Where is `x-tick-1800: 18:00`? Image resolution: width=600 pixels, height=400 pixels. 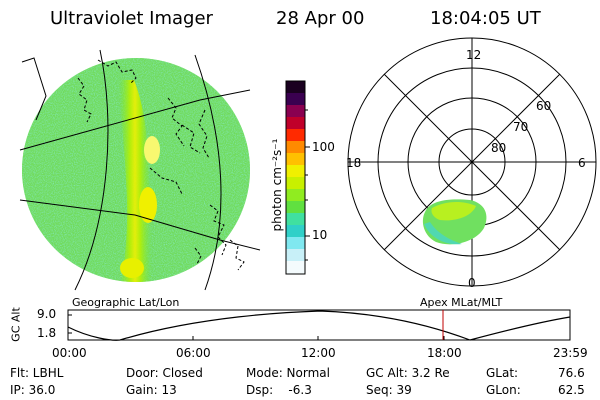
x-tick-1800: 18:00 is located at coordinates (444, 353).